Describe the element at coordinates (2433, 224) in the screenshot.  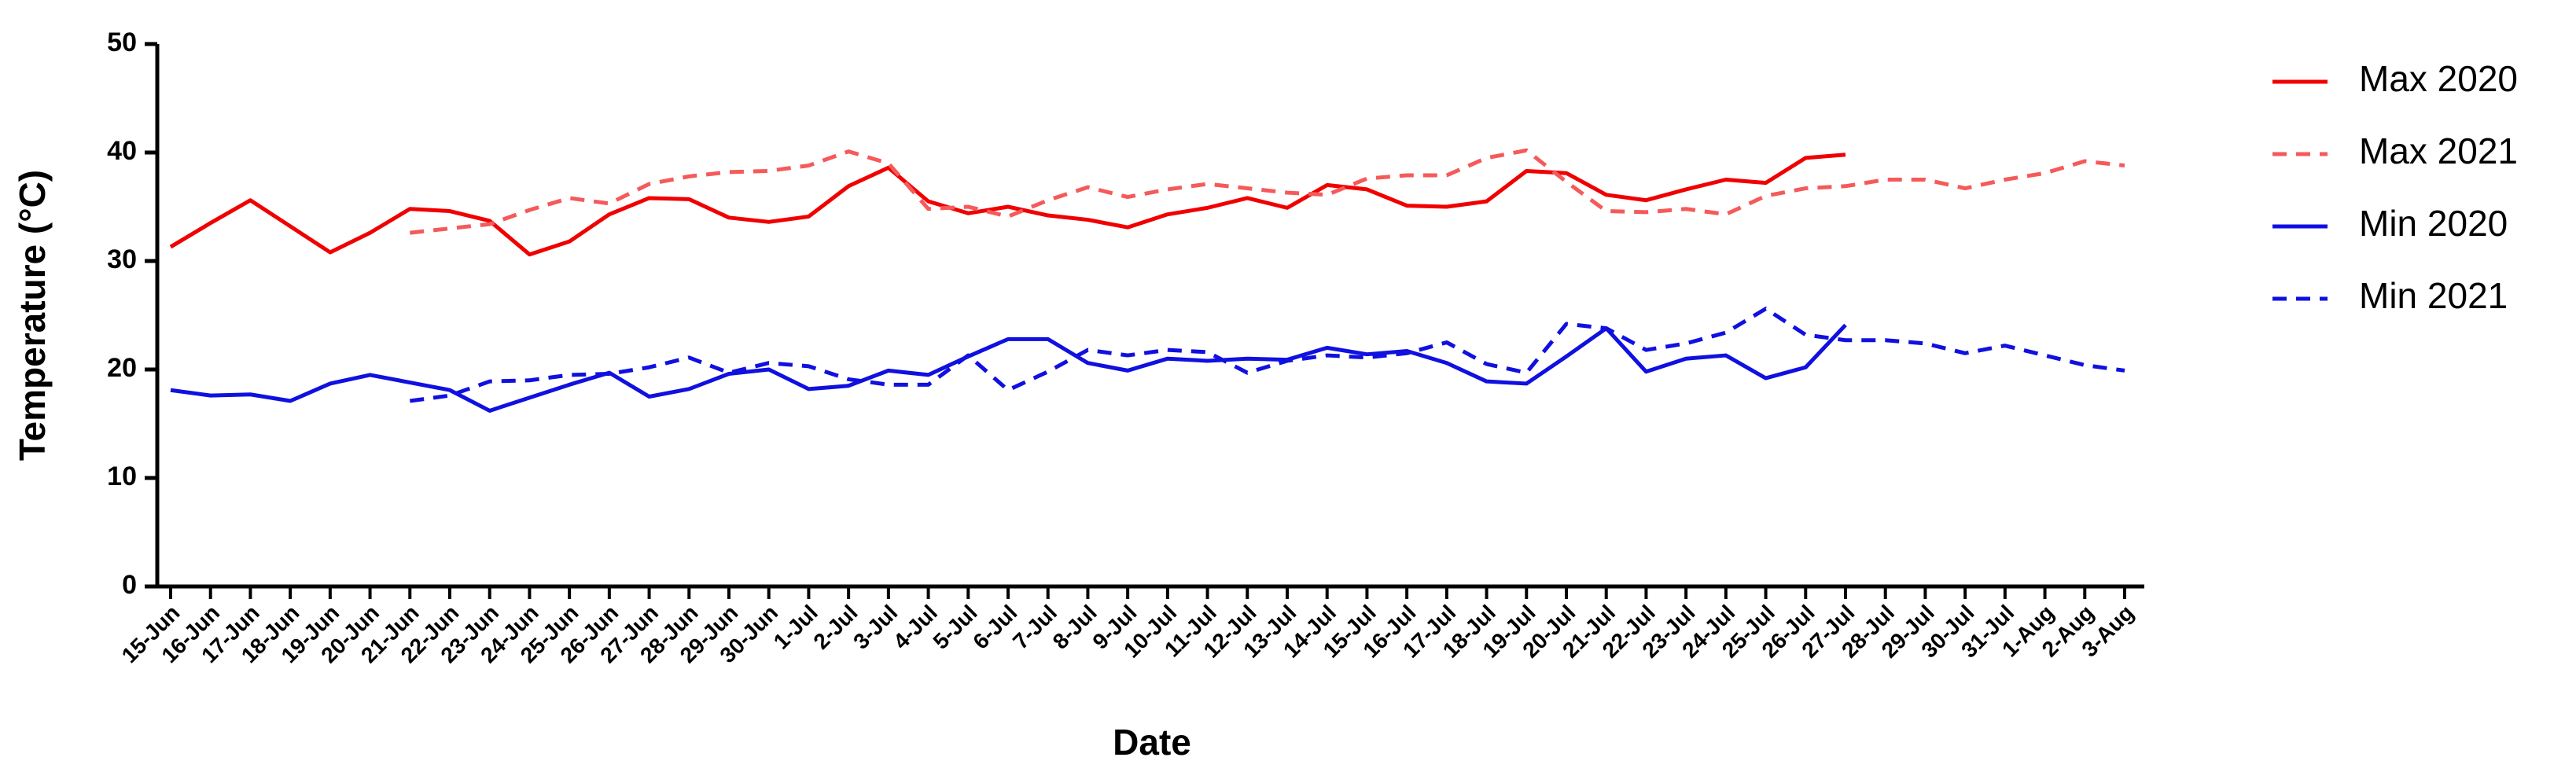
I see `legend-label: Min 2020` at that location.